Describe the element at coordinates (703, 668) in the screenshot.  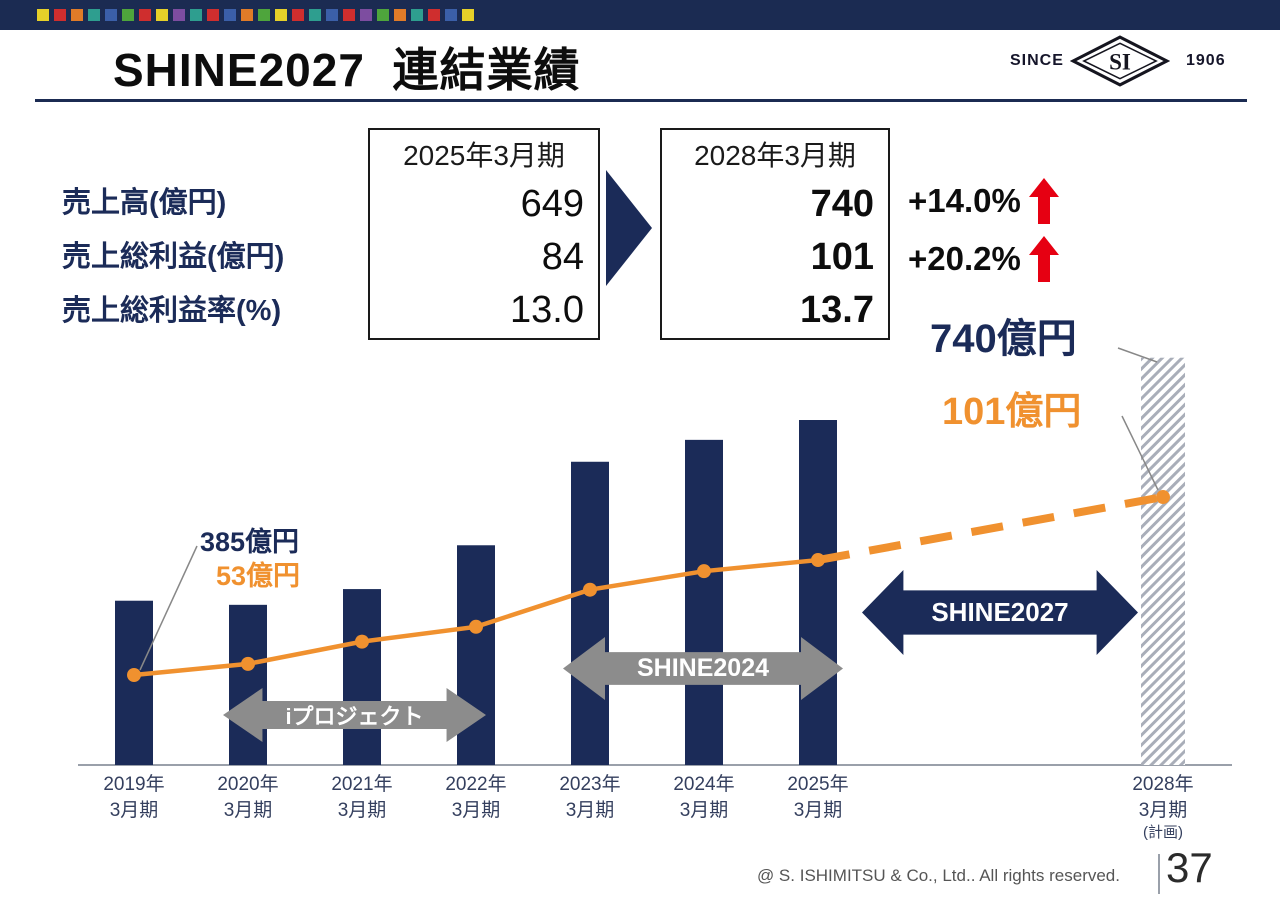
I see `period-arrow-shine2024-label: SHINE2024` at that location.